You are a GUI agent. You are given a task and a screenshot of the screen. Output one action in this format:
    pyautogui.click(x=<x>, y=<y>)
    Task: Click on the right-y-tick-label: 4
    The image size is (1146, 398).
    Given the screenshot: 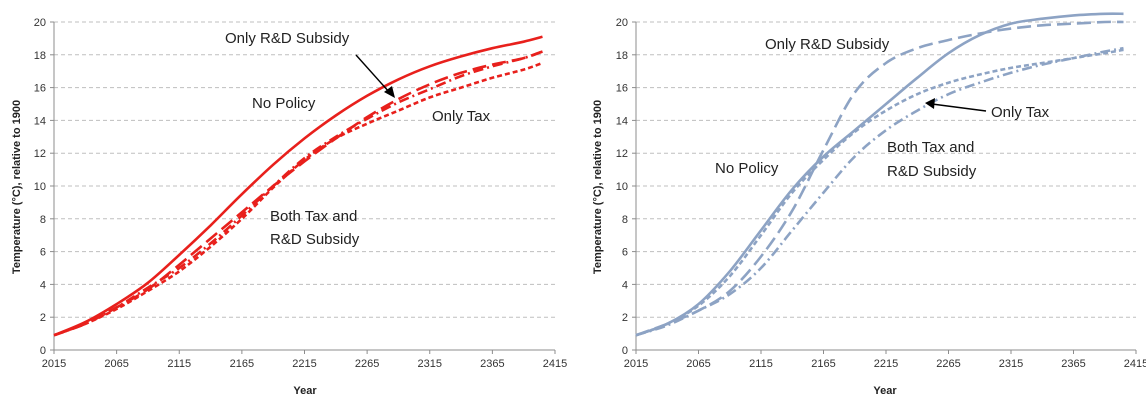 What is the action you would take?
    pyautogui.click(x=625, y=285)
    